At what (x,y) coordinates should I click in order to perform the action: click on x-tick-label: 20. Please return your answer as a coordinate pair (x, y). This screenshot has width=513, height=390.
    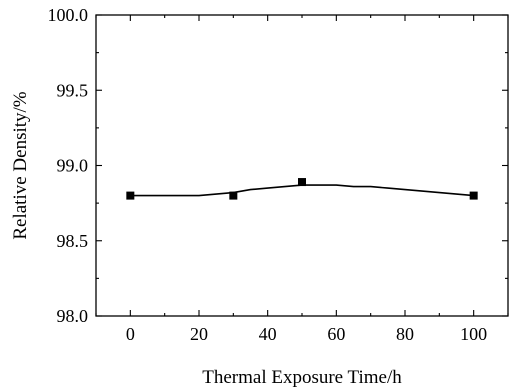
    Looking at the image, I should click on (199, 334).